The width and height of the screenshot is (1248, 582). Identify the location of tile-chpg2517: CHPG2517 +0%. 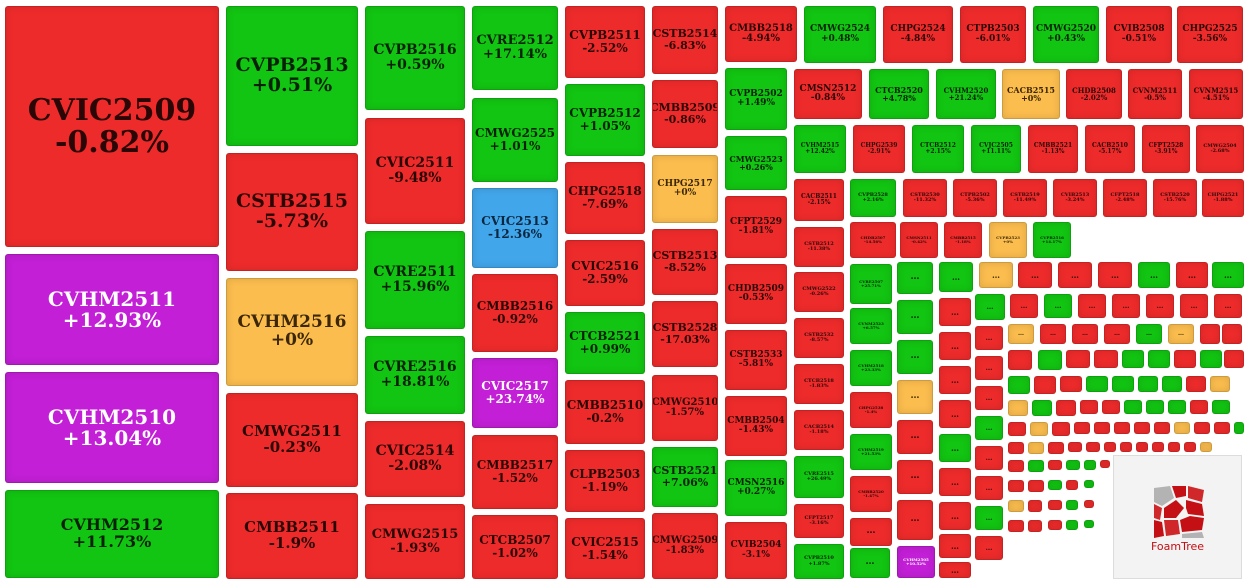
(685, 189).